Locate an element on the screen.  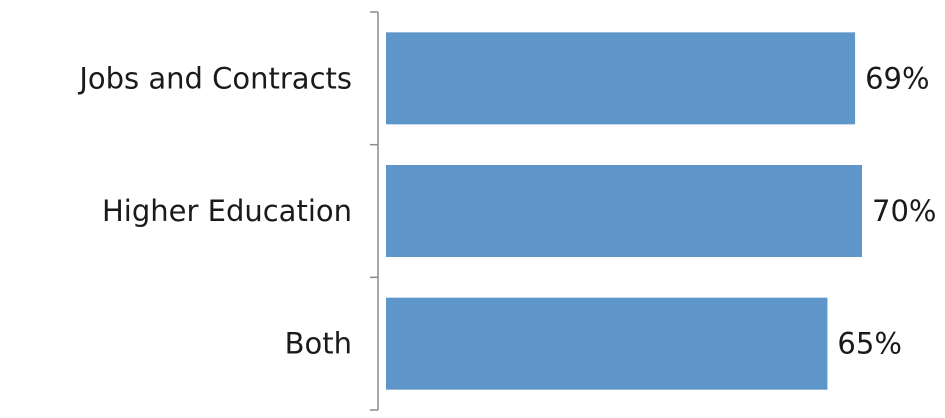
data-label: 69% is located at coordinates (897, 78).